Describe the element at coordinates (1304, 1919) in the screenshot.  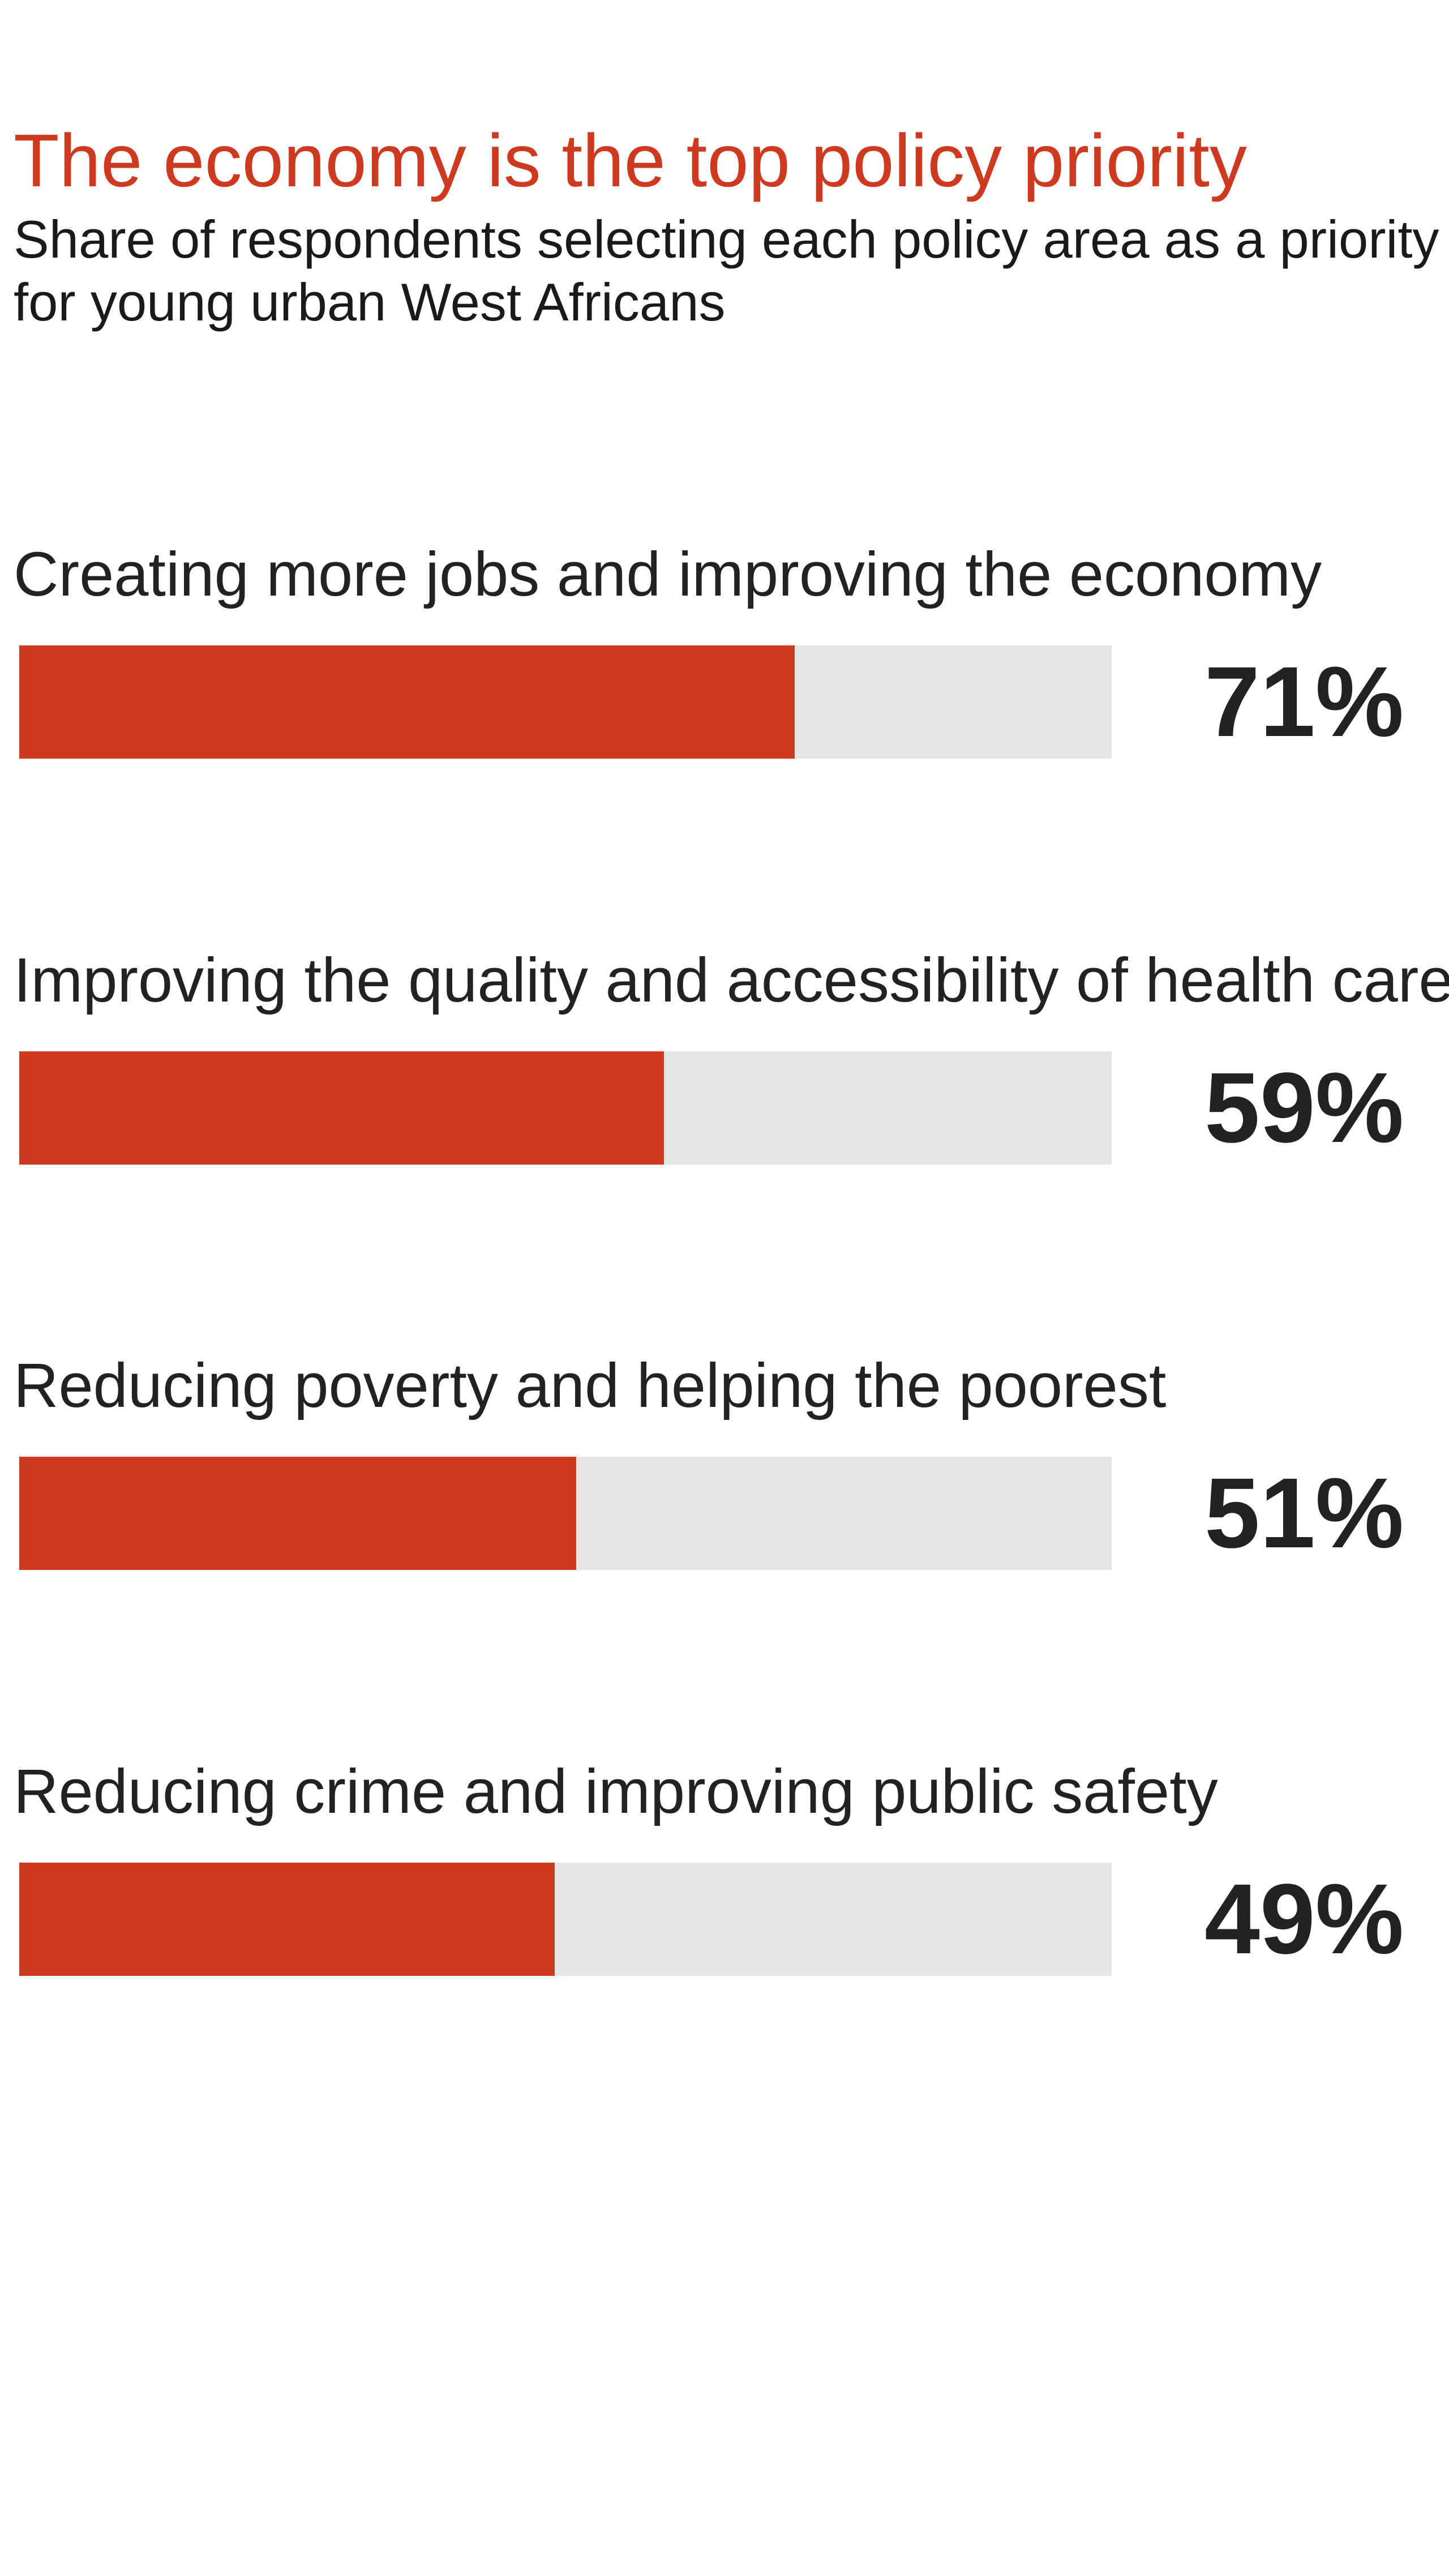
I see `value-label: 49%` at that location.